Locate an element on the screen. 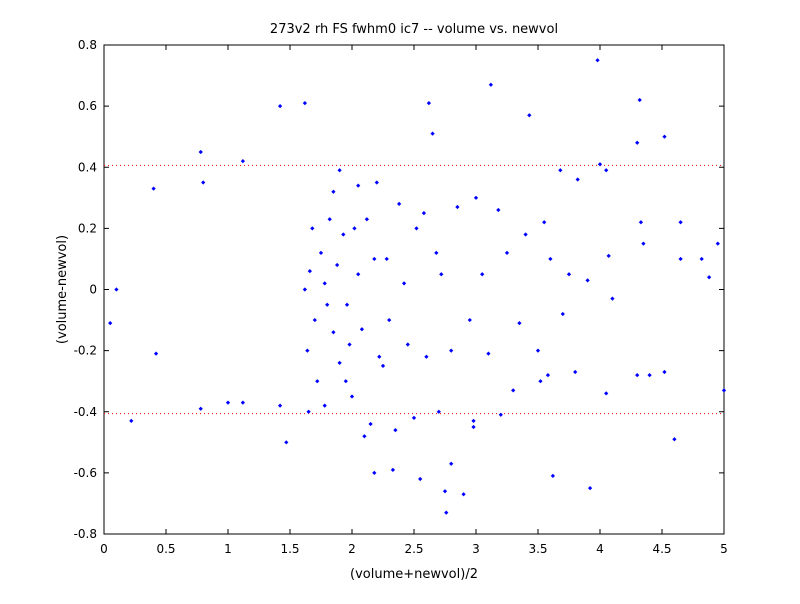 The height and width of the screenshot is (604, 800). x-axis-label: (volume+newvol)/2 is located at coordinates (414, 574).